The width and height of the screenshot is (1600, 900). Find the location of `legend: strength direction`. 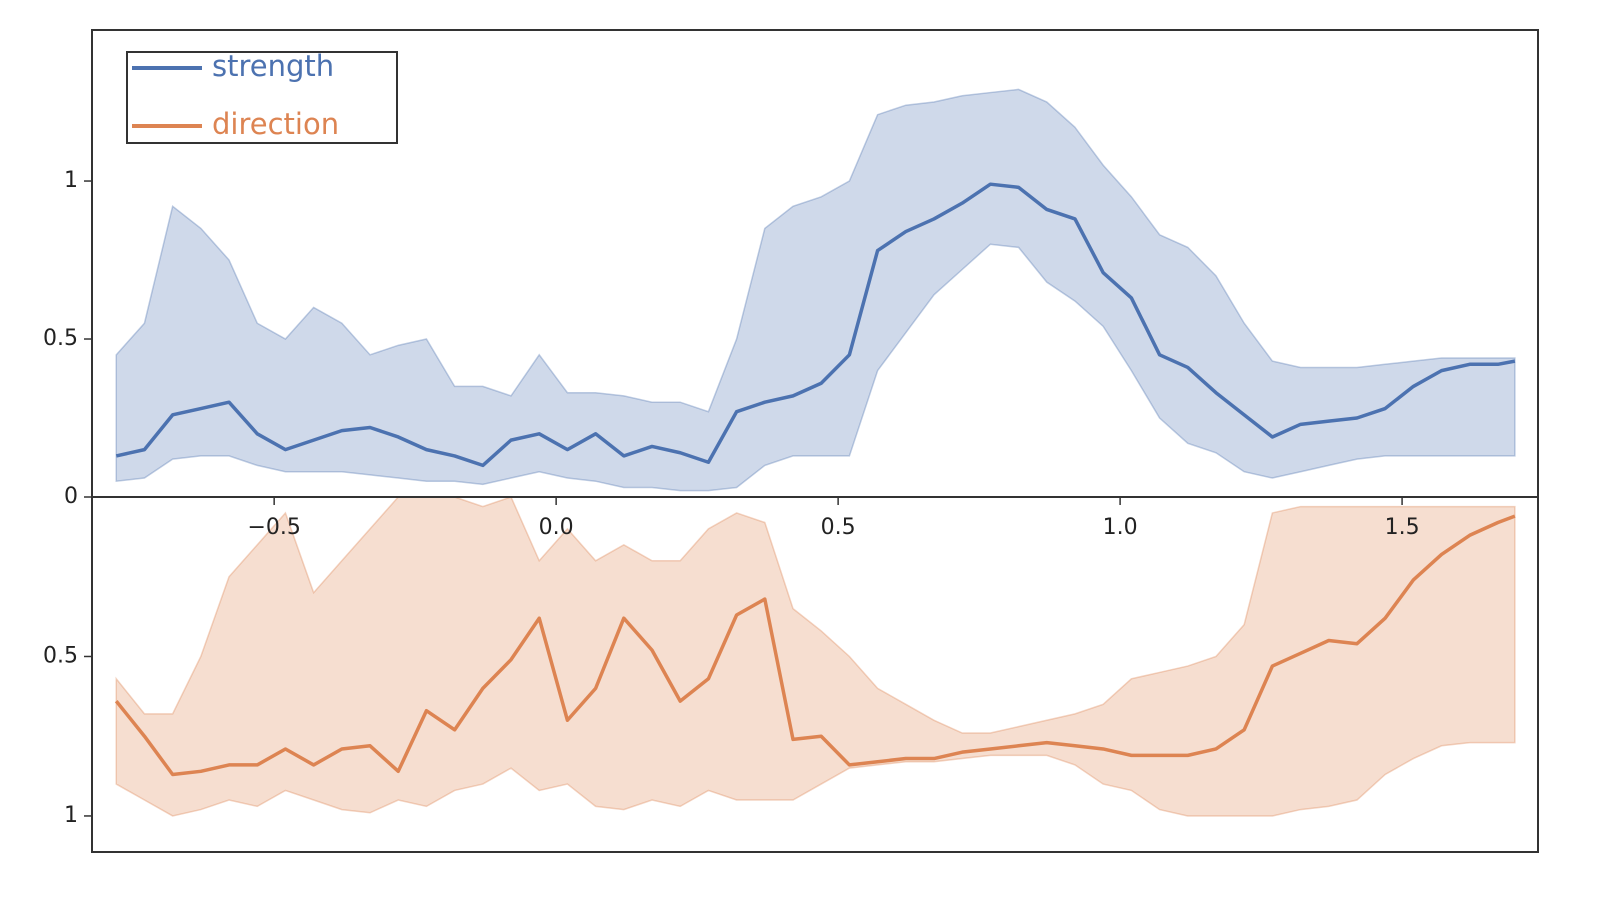

legend: strength direction is located at coordinates (262, 96).